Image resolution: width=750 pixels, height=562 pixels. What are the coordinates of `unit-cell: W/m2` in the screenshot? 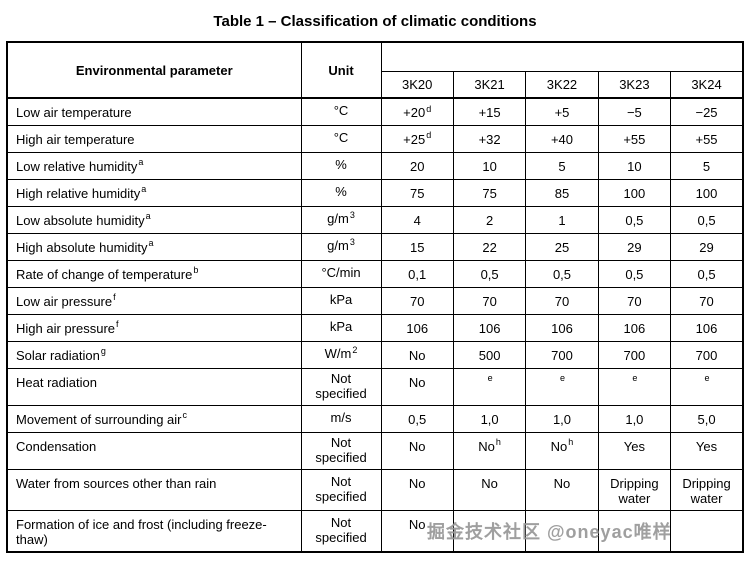 It's located at (341, 354).